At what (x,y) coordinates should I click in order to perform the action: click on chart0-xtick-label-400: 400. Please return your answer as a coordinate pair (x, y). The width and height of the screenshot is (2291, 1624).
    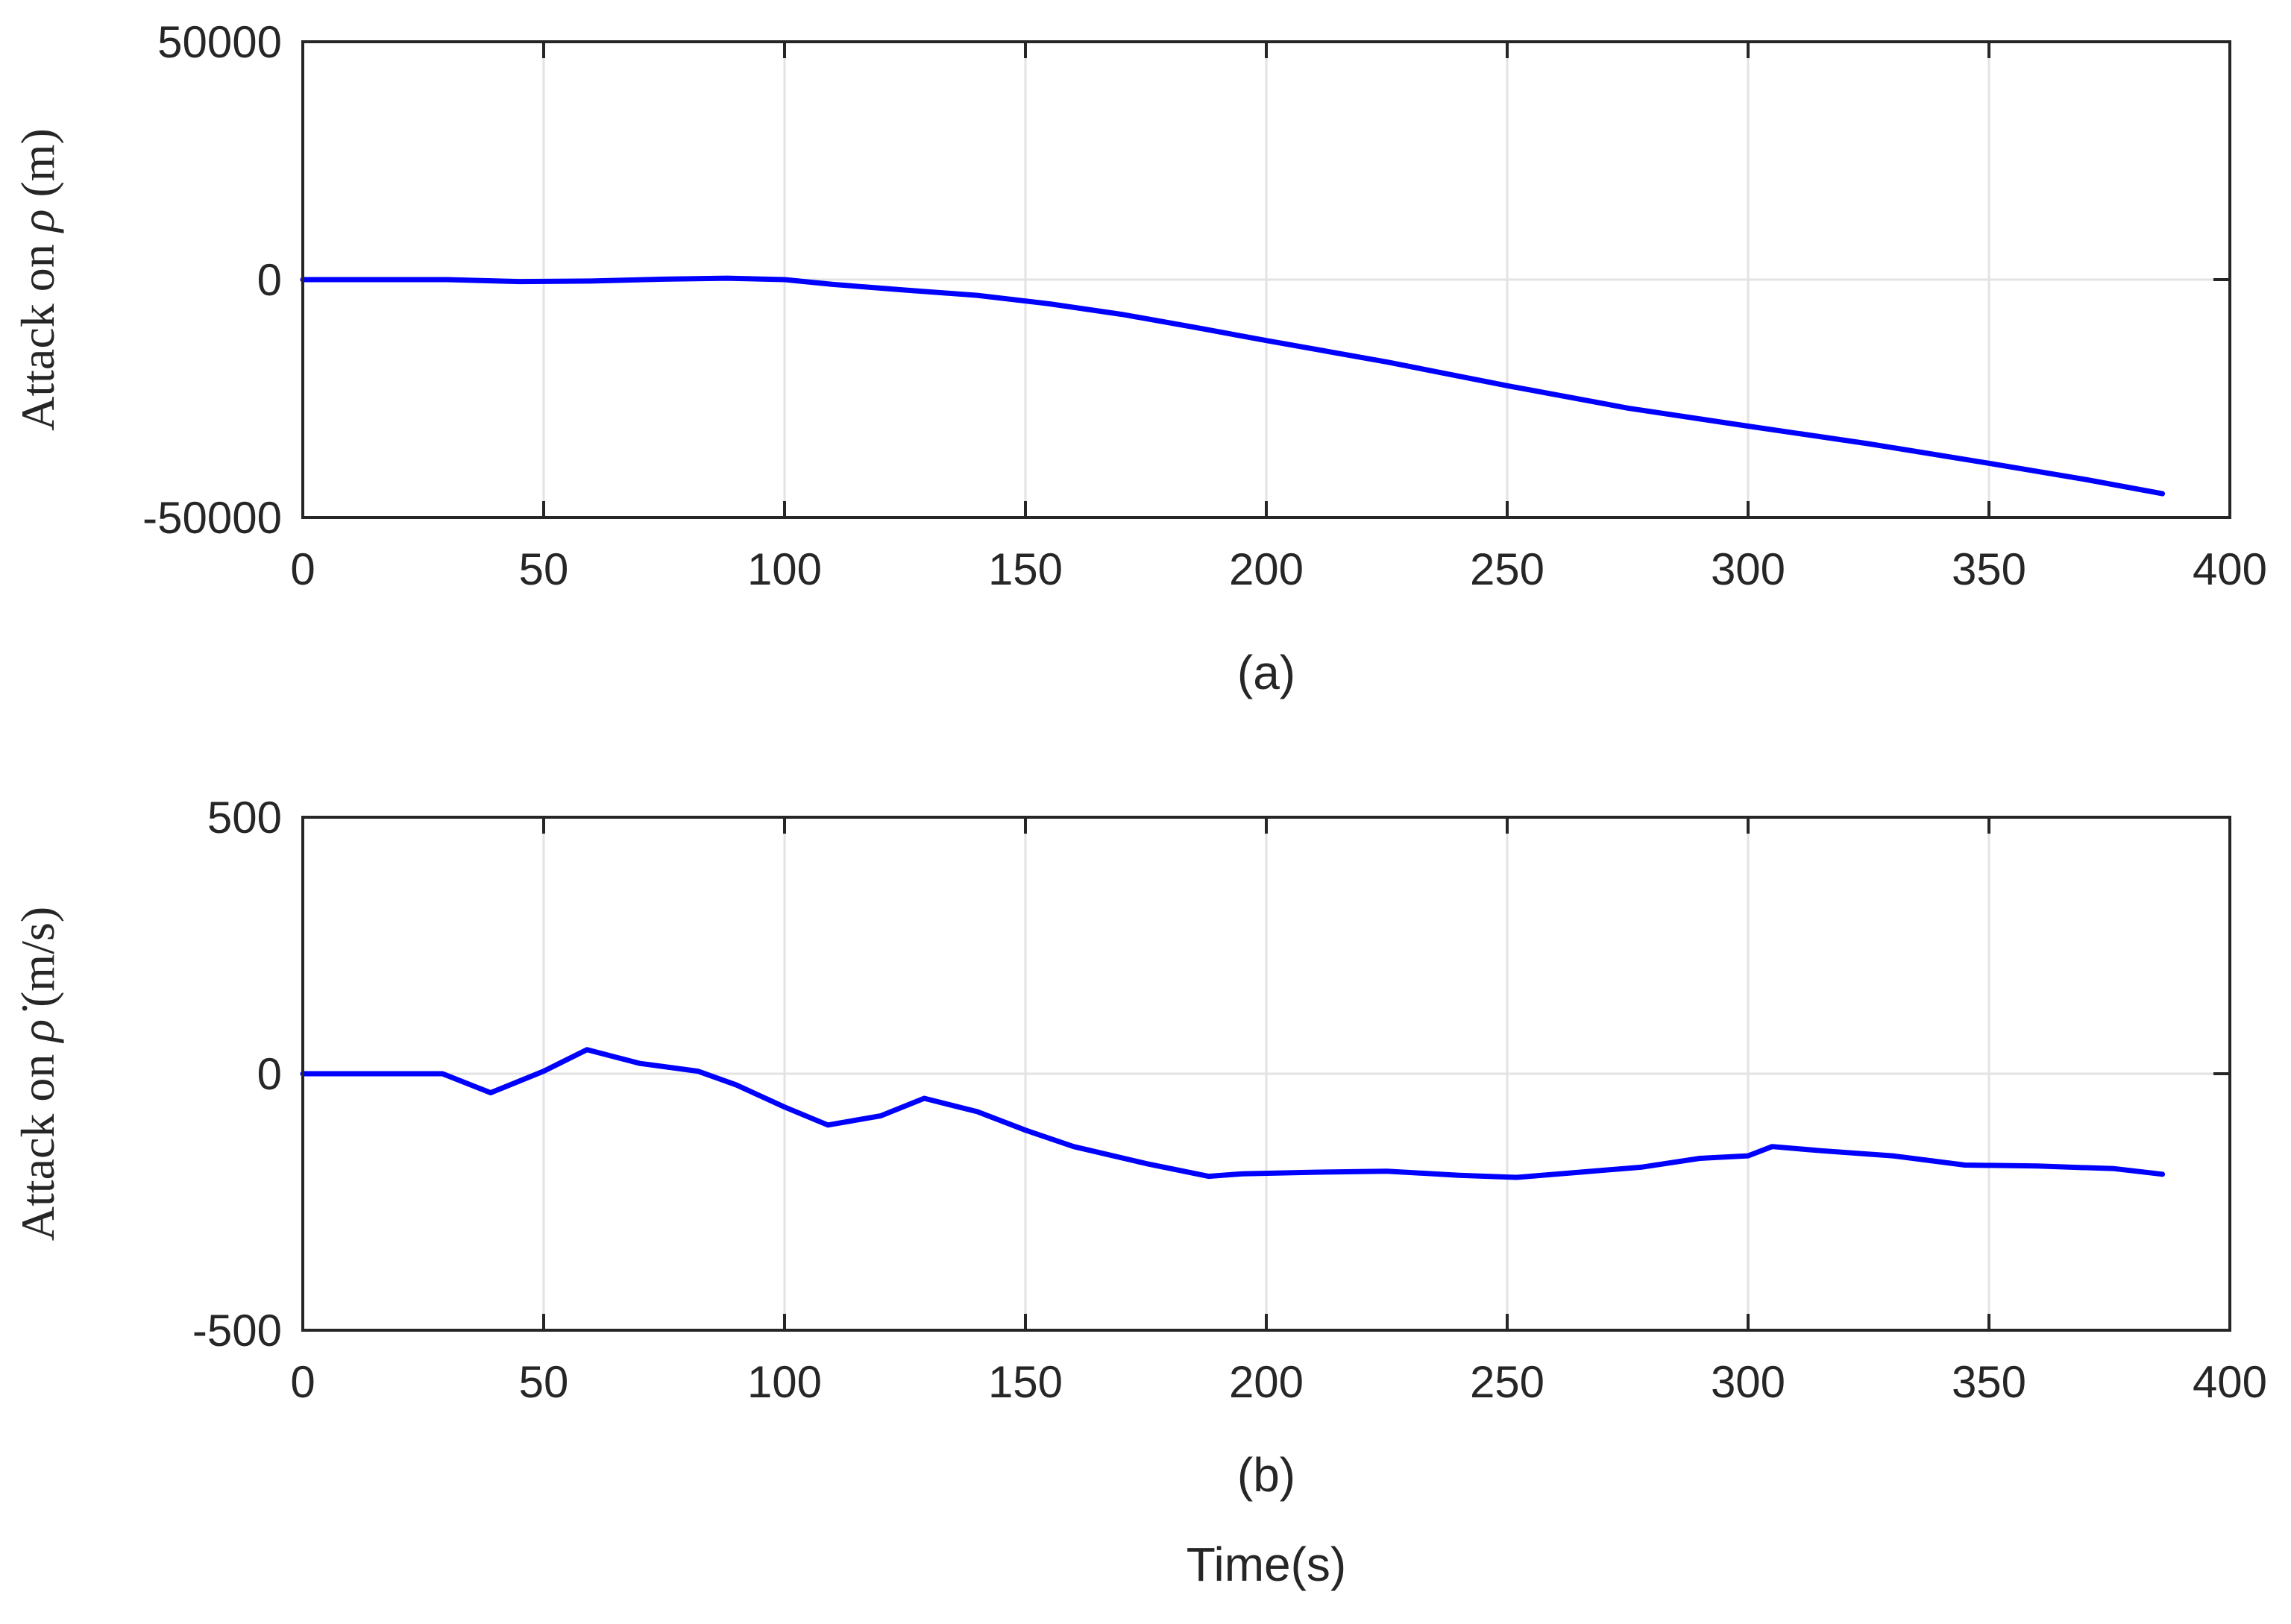
    Looking at the image, I should click on (2230, 569).